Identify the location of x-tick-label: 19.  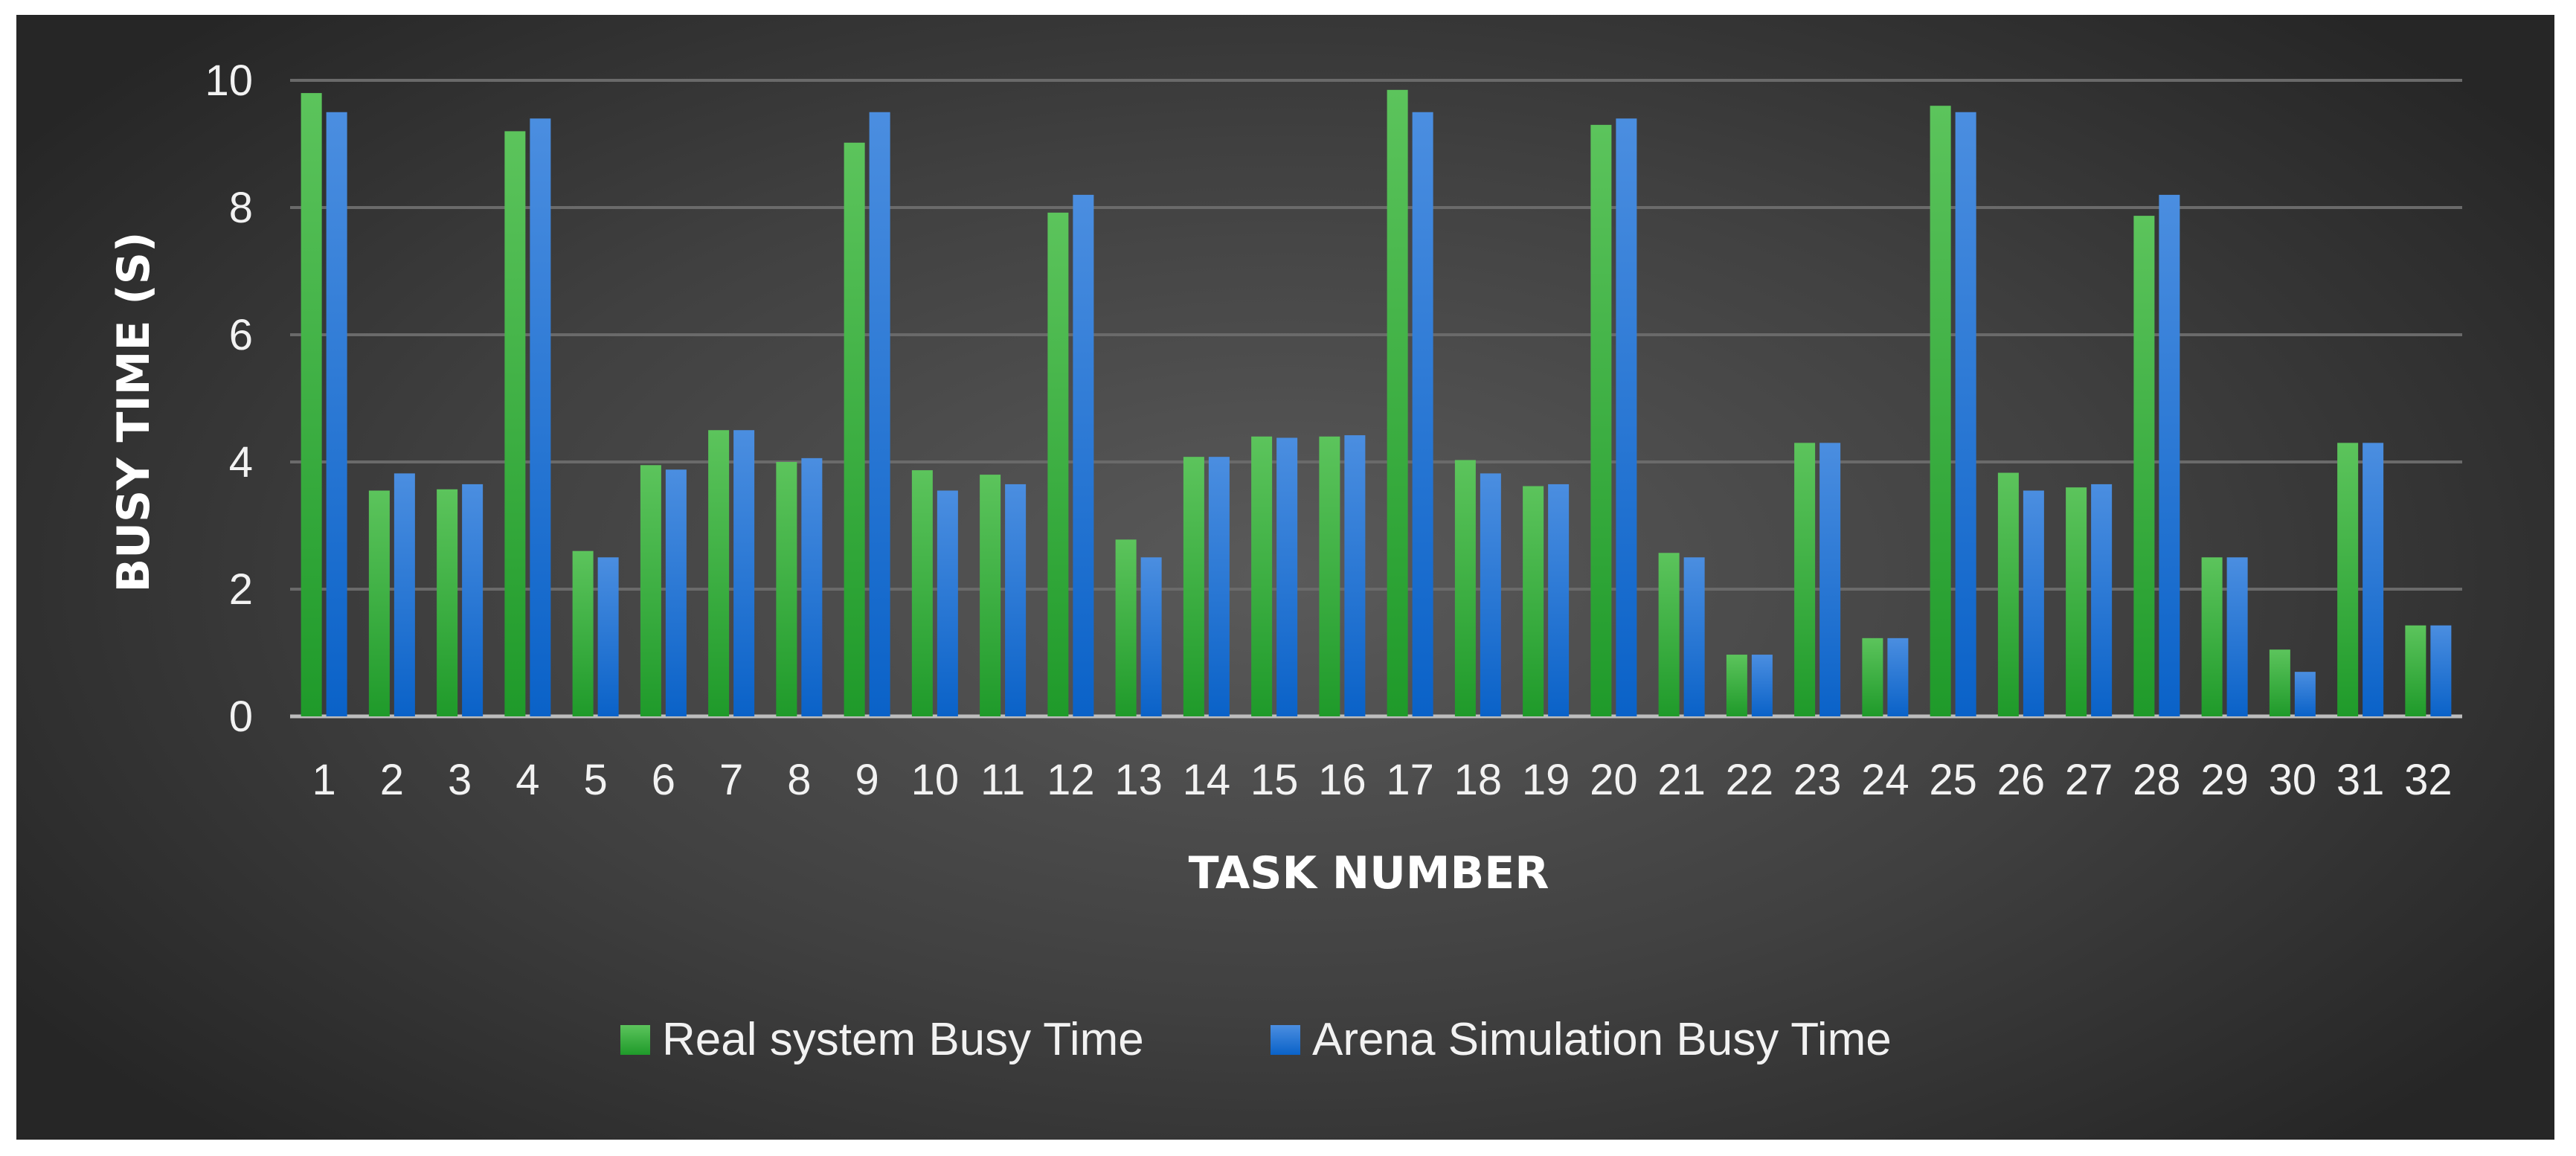
(1546, 780).